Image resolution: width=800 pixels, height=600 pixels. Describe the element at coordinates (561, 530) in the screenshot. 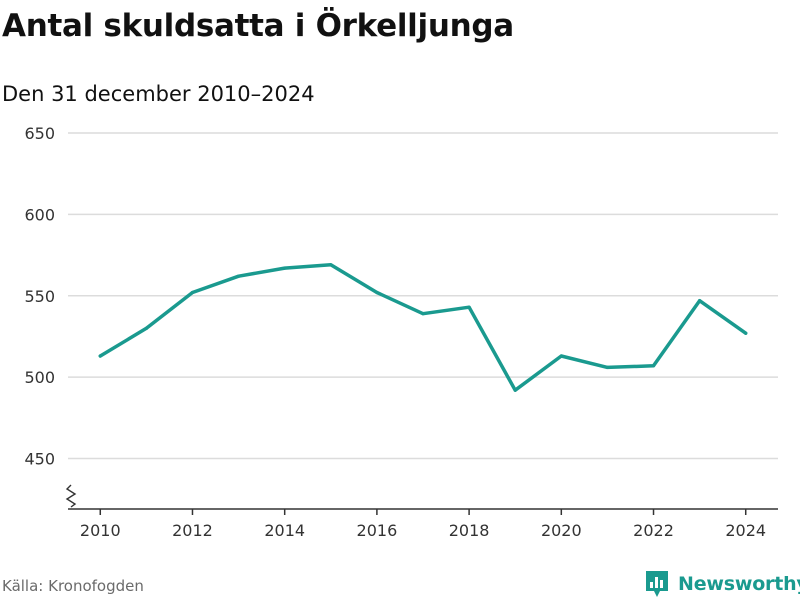

I see `x-tick-label: 2020` at that location.